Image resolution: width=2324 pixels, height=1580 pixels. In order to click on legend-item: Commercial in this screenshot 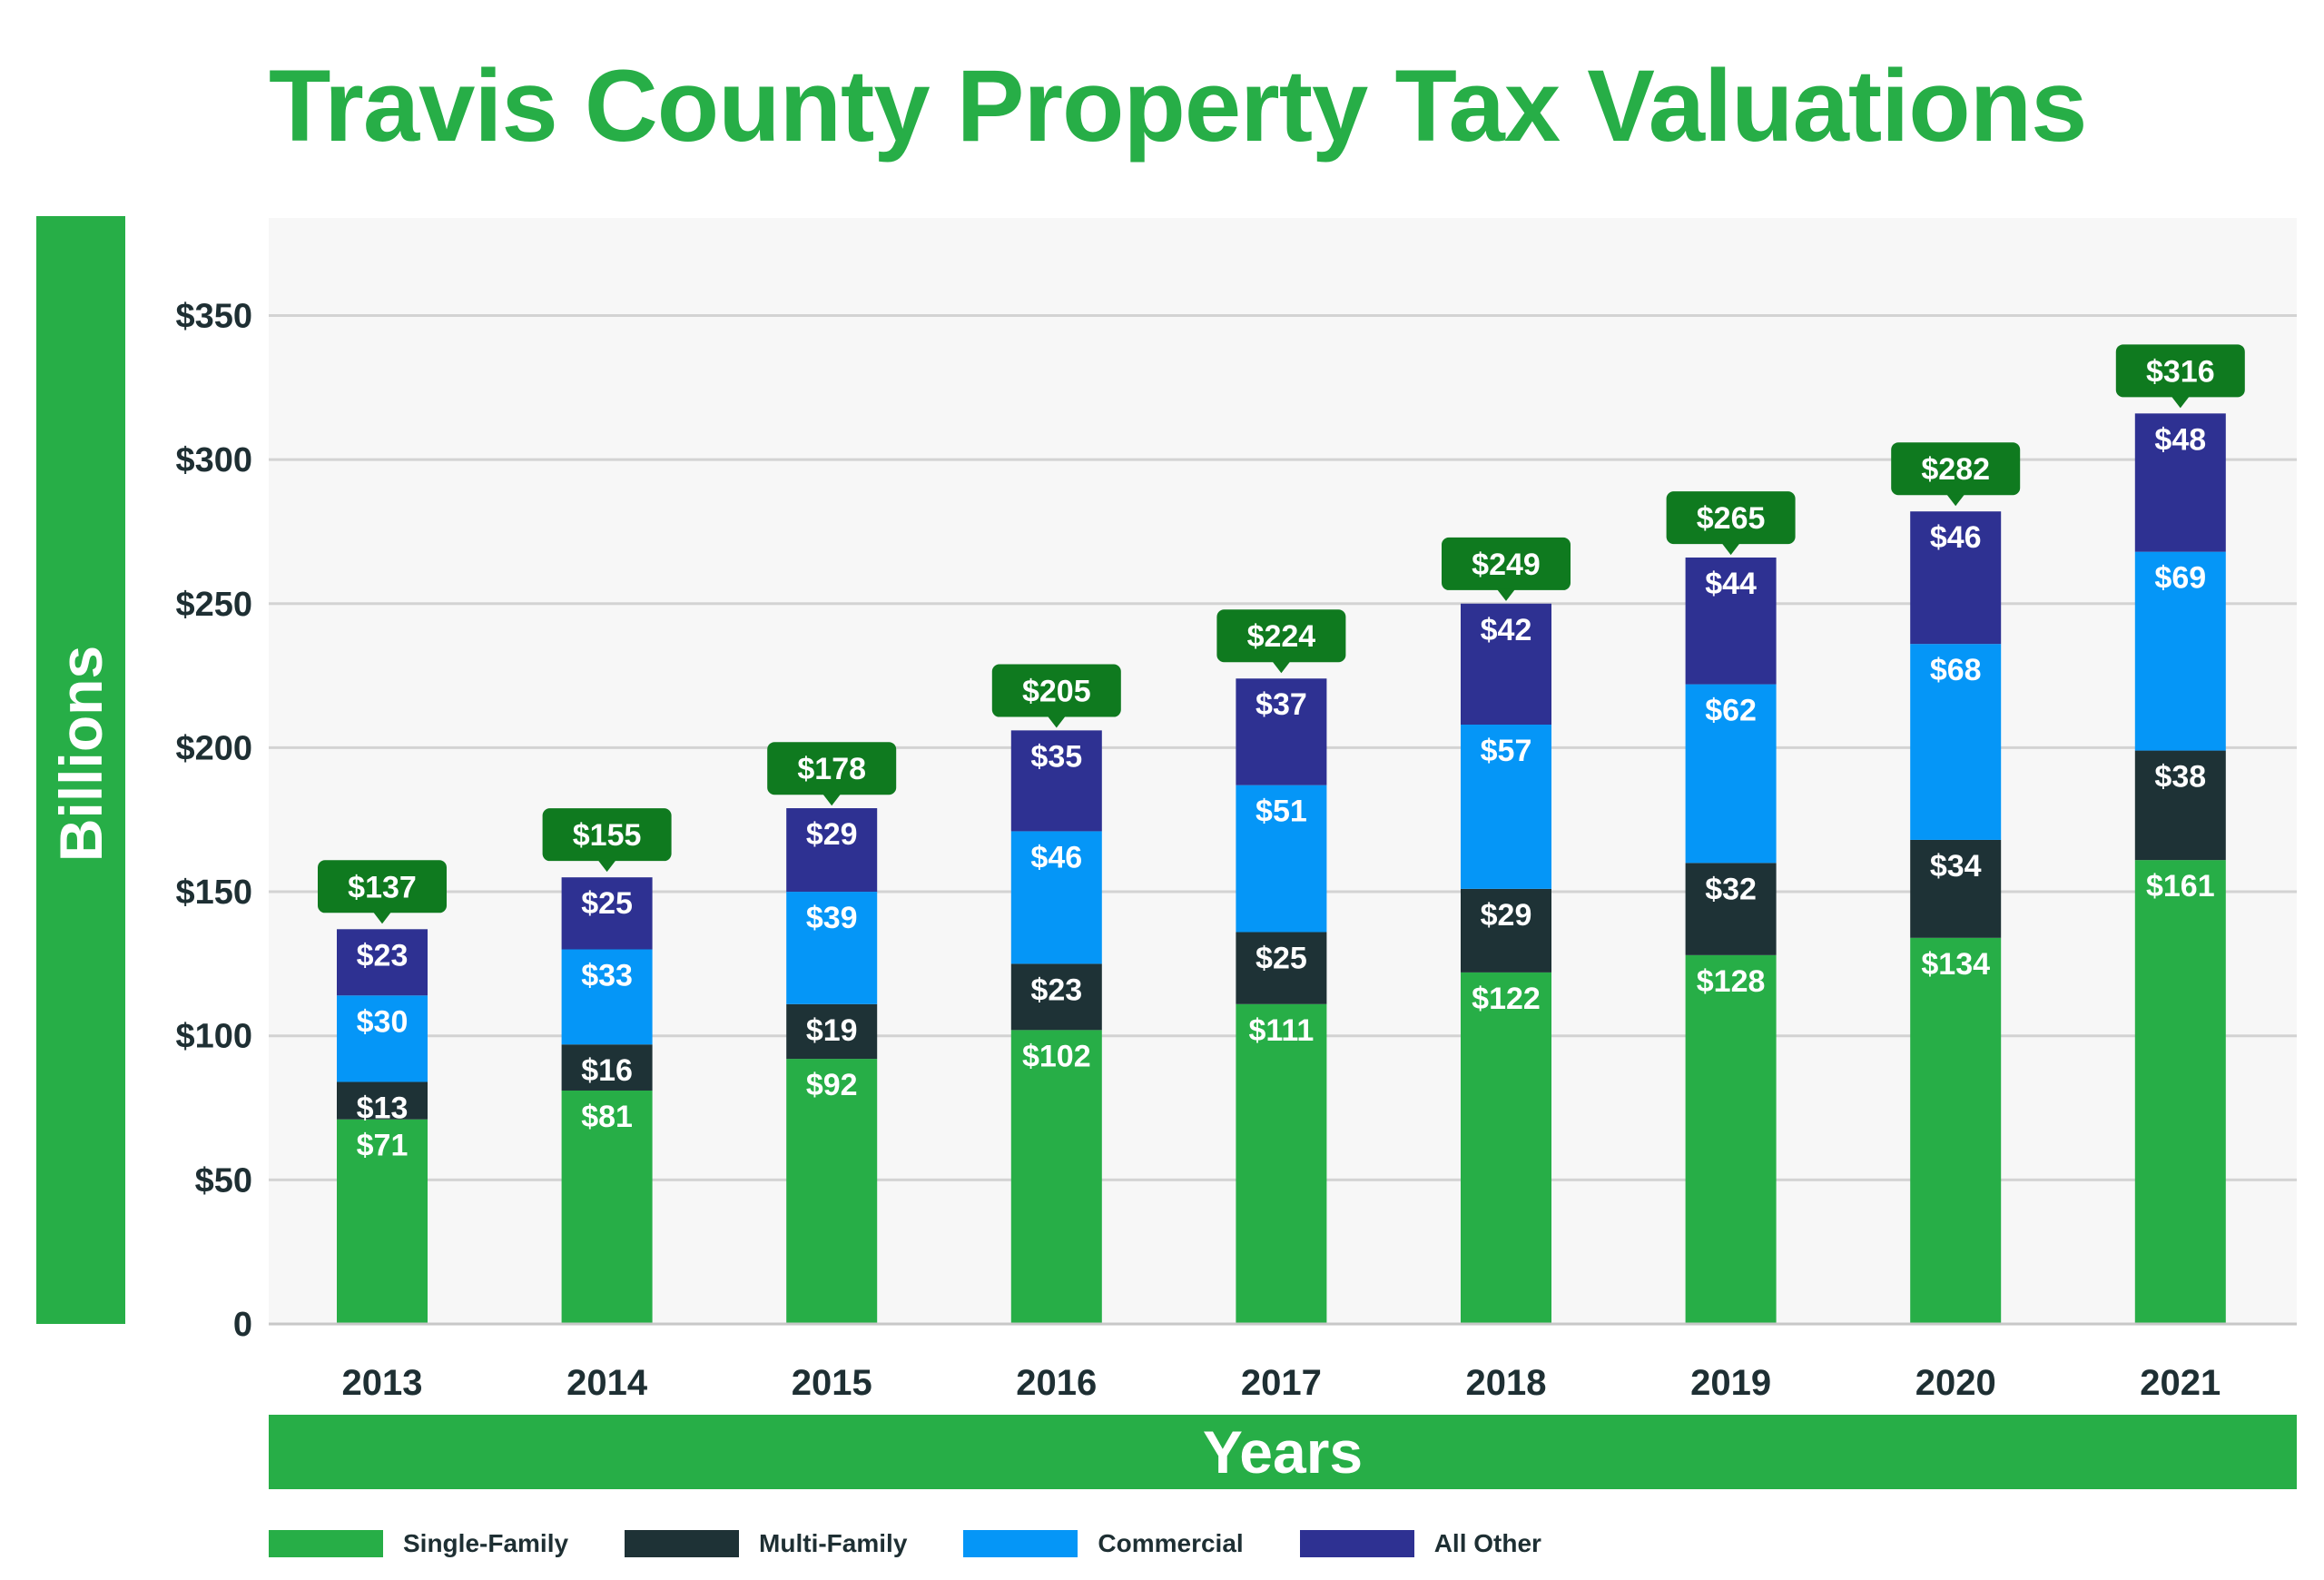, I will do `click(1103, 1544)`.